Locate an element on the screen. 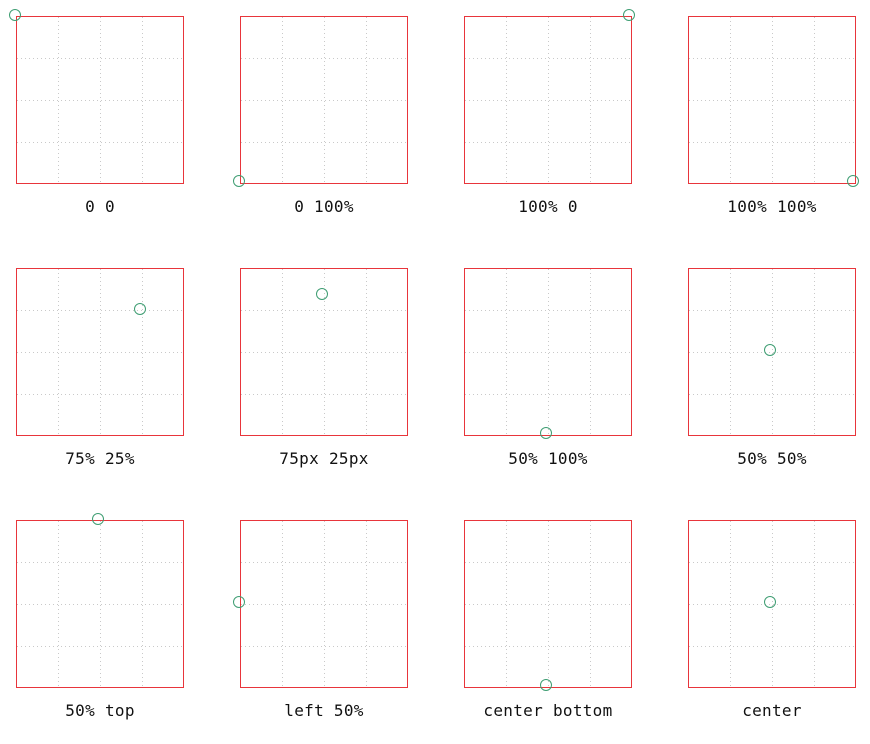  position-label: 75px 25px is located at coordinates (324, 458).